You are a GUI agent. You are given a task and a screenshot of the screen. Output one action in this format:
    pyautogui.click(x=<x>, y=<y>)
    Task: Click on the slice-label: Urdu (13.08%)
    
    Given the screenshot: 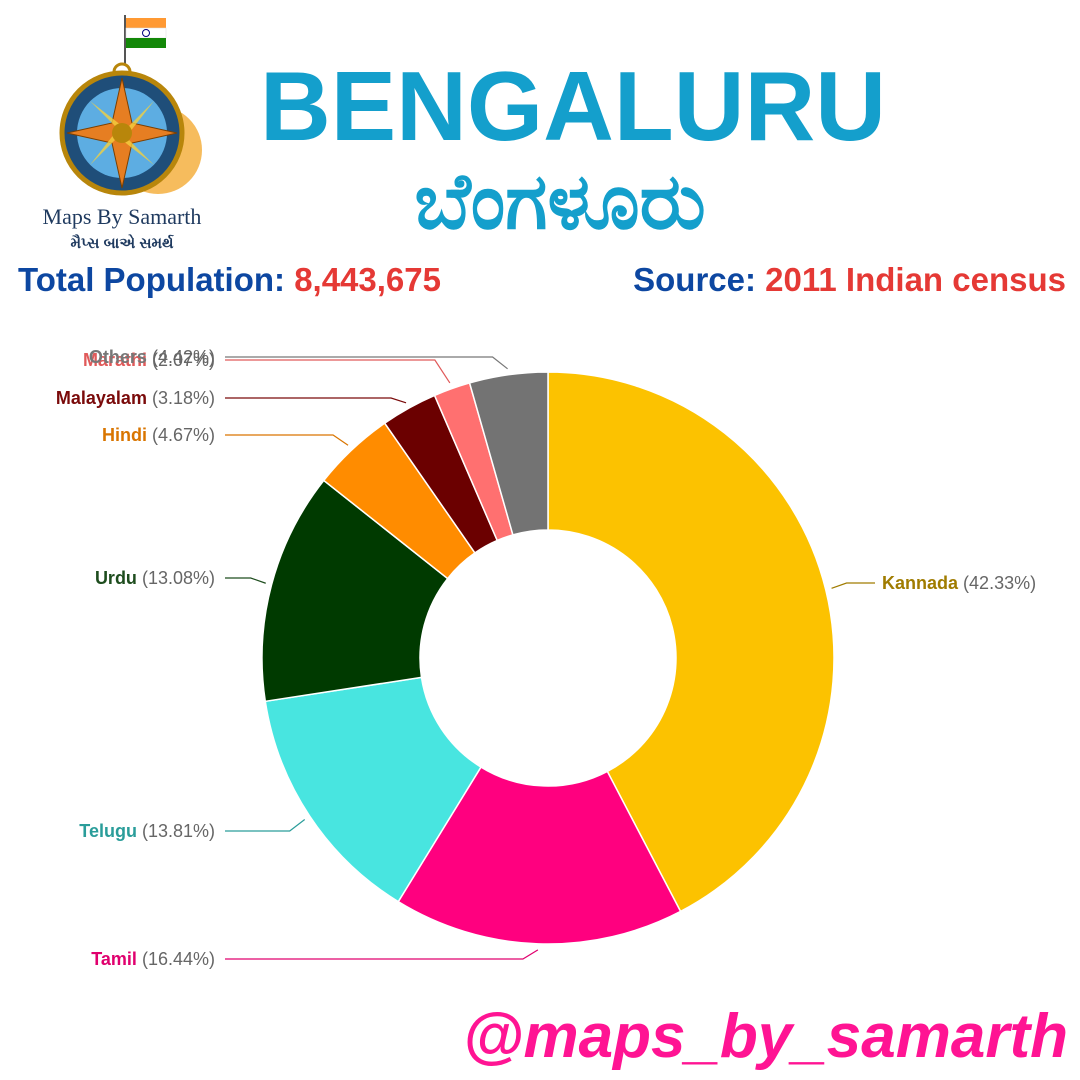 What is the action you would take?
    pyautogui.click(x=155, y=578)
    